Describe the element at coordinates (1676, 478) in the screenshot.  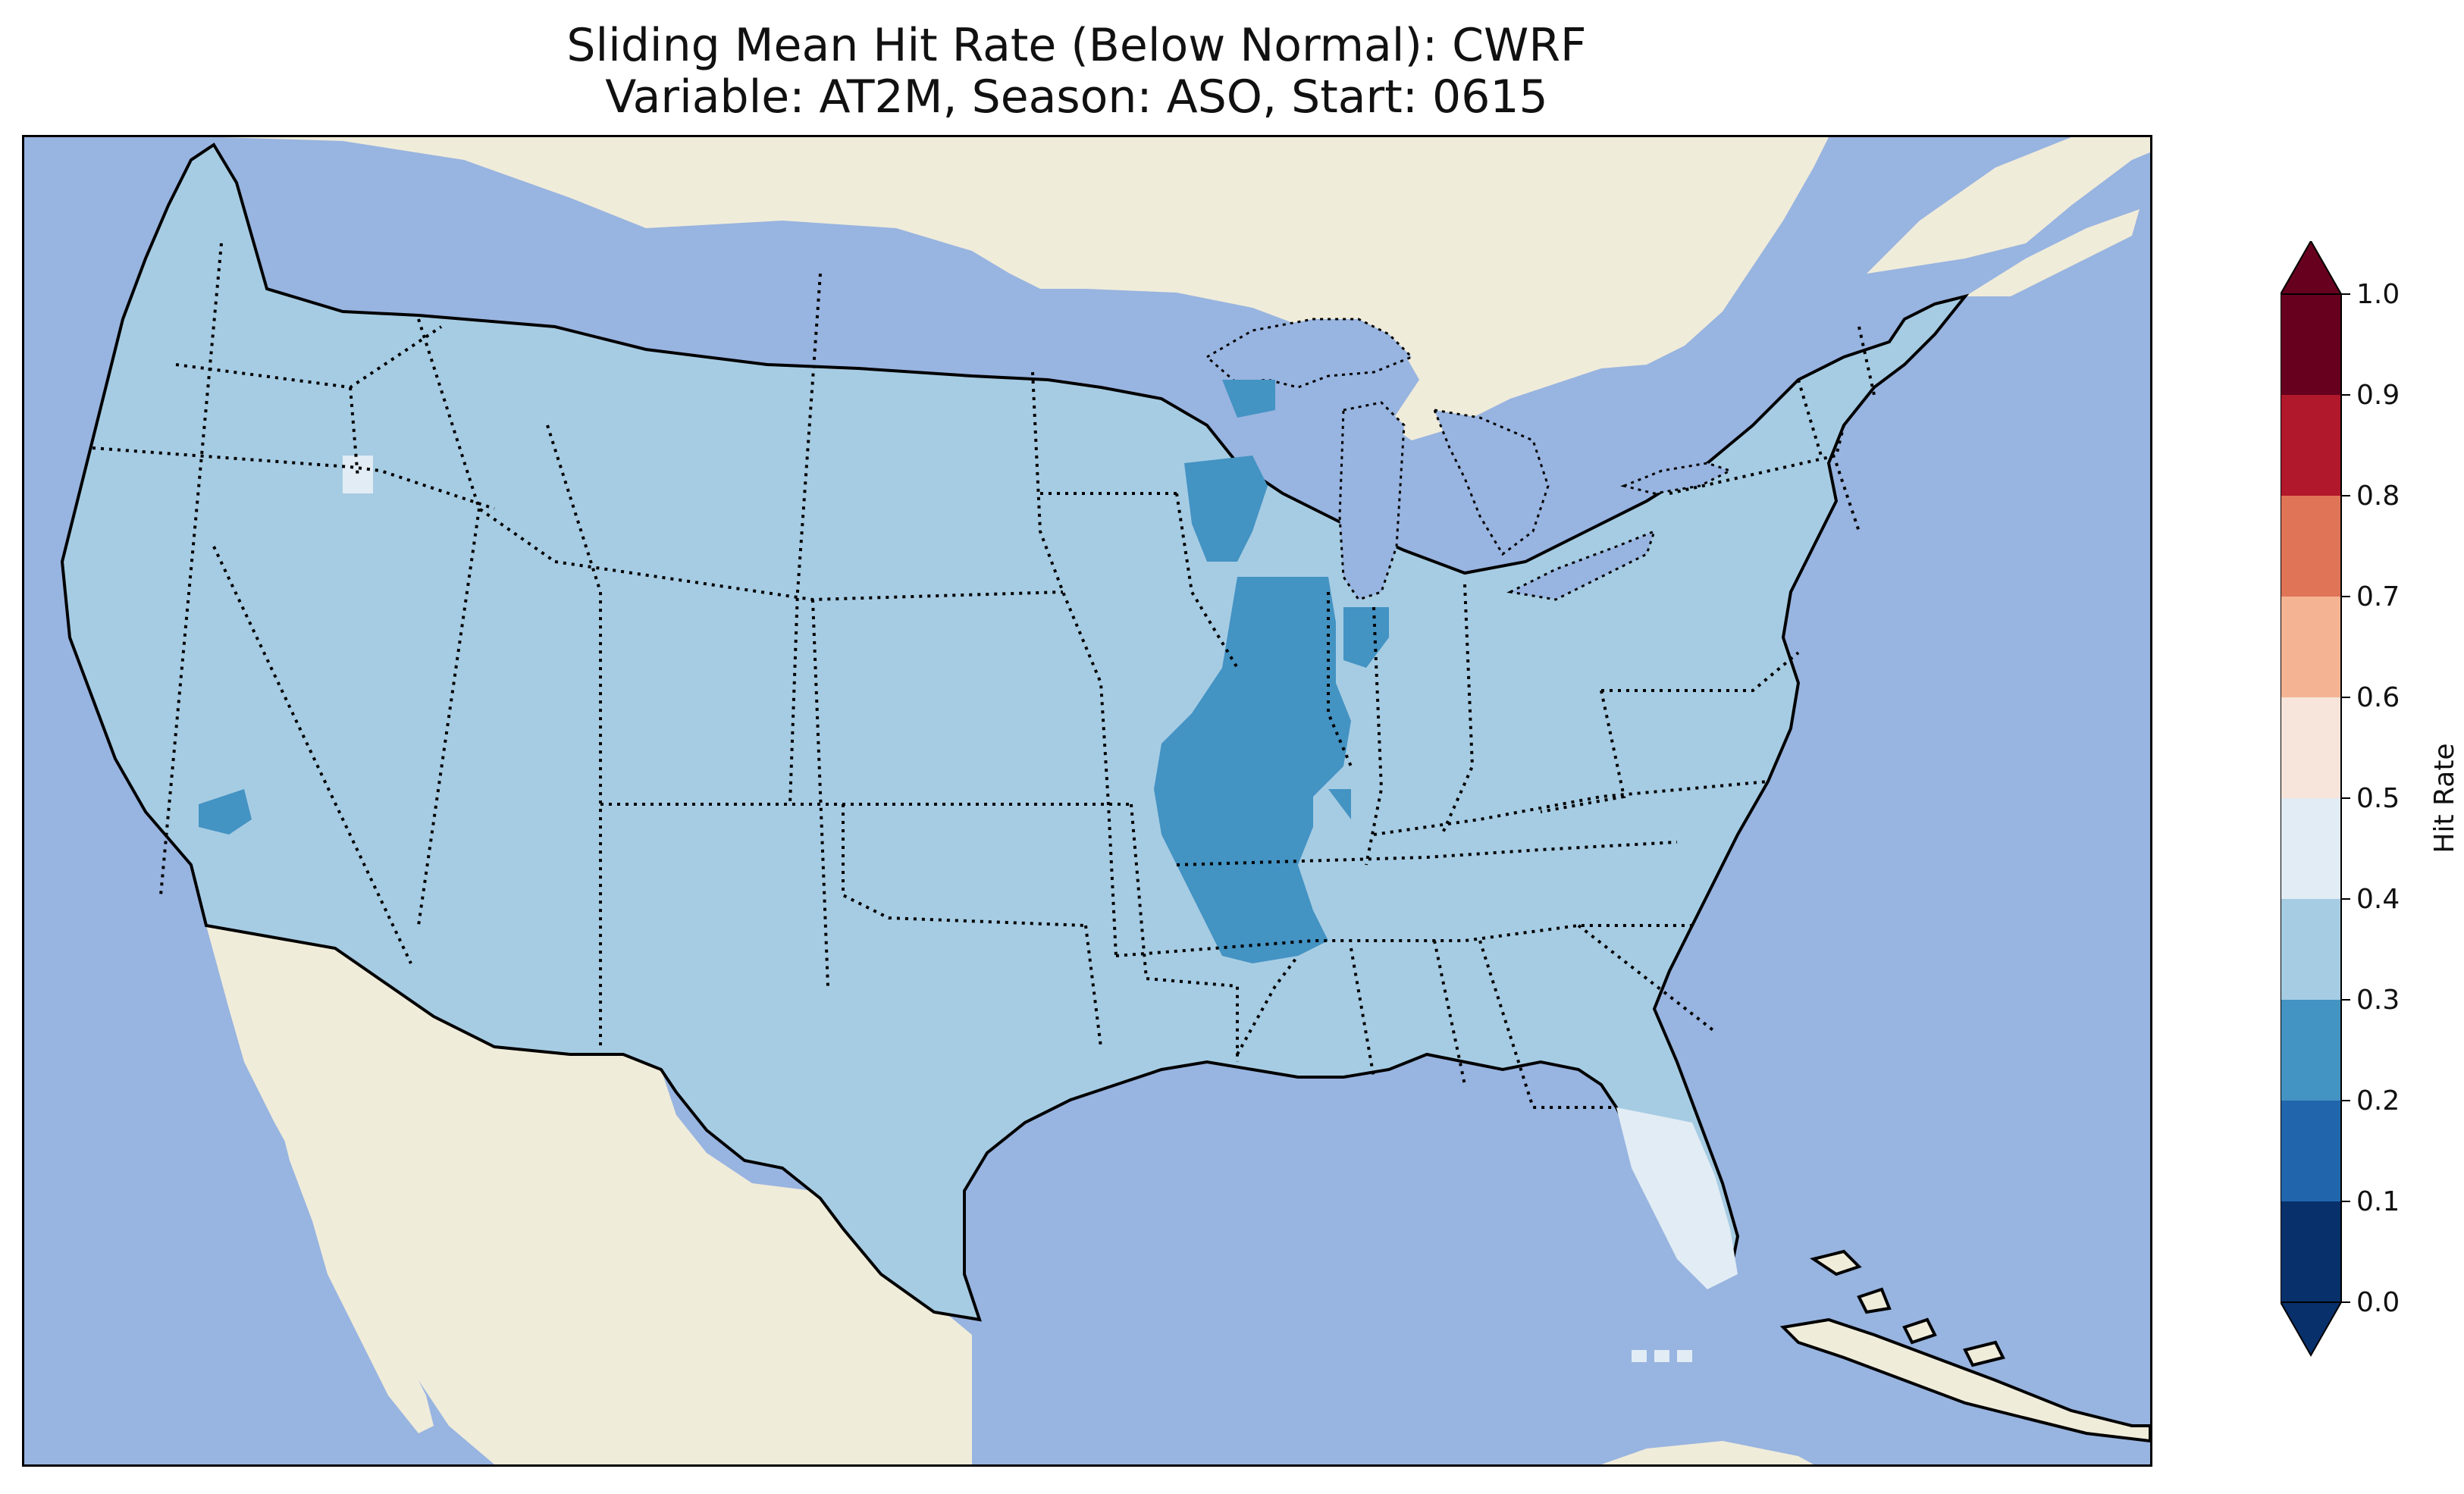
I see `lake-ontario` at that location.